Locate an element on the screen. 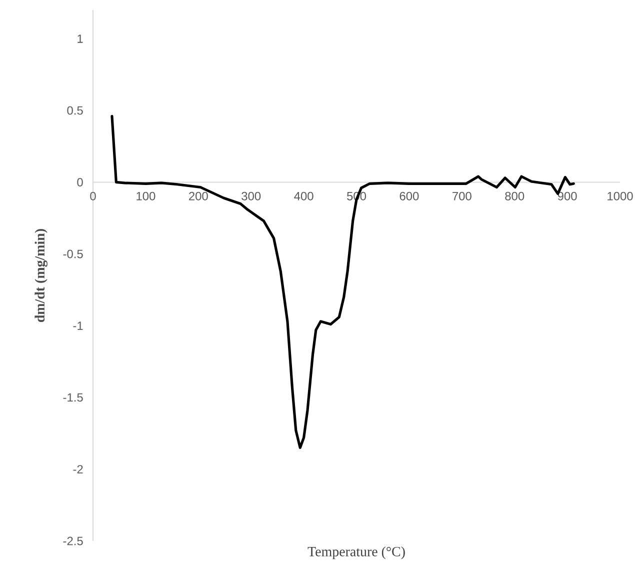  y-axis-title: dm/dt (mg/min) is located at coordinates (41, 275).